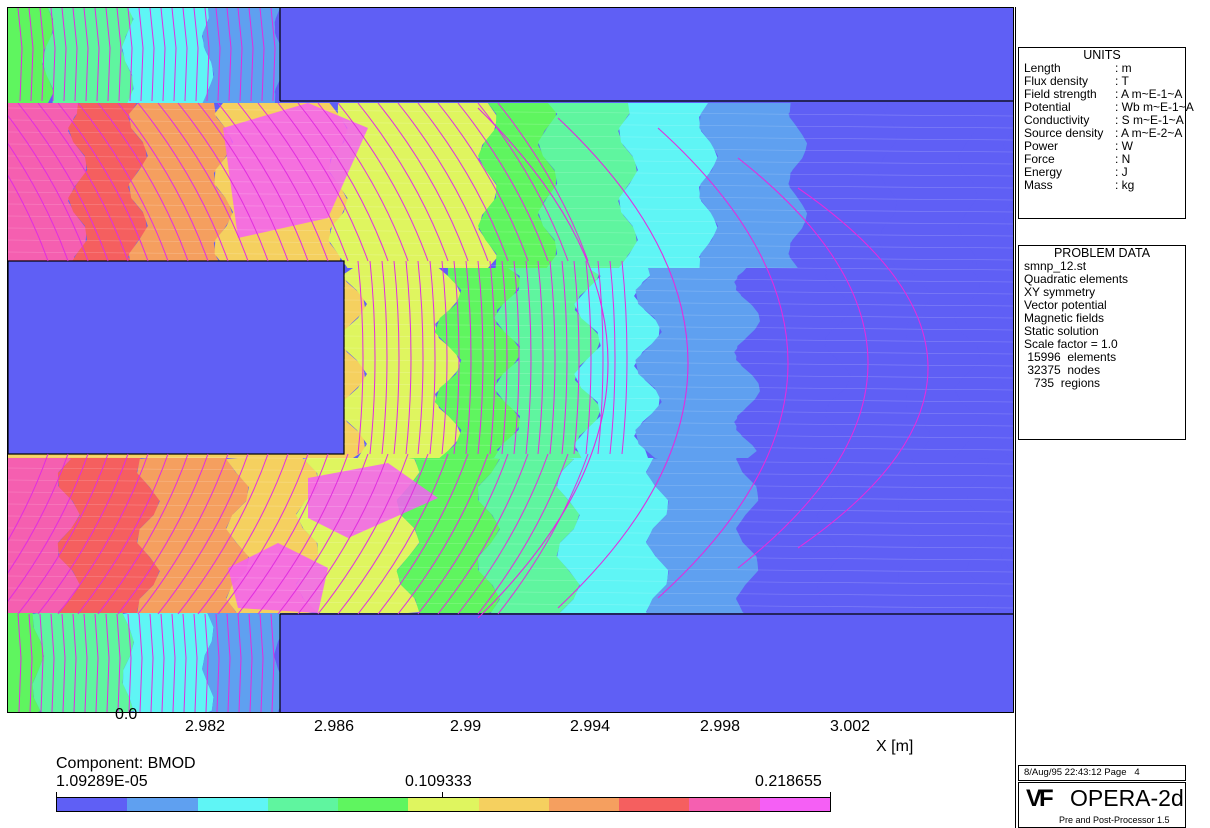 The image size is (1210, 828). I want to click on x-axis-title: X [m], so click(895, 746).